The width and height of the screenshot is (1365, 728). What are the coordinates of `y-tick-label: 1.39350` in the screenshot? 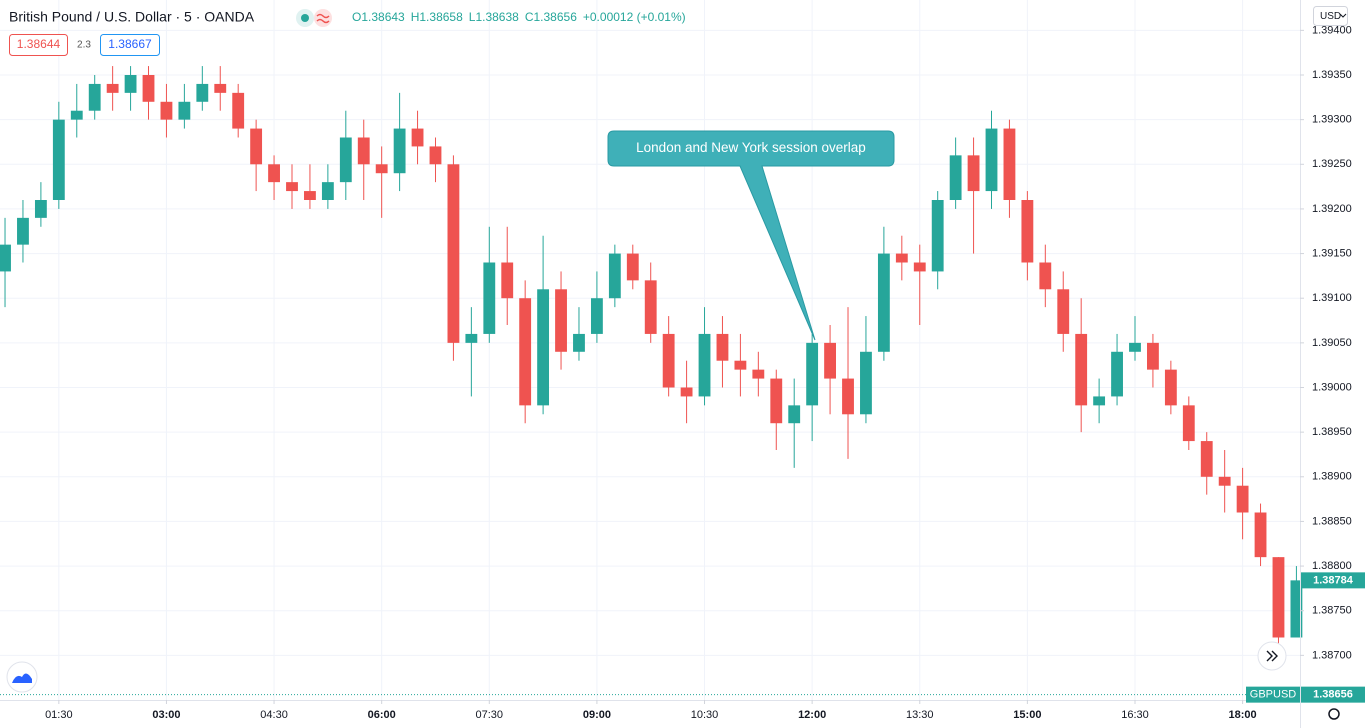 It's located at (1332, 75).